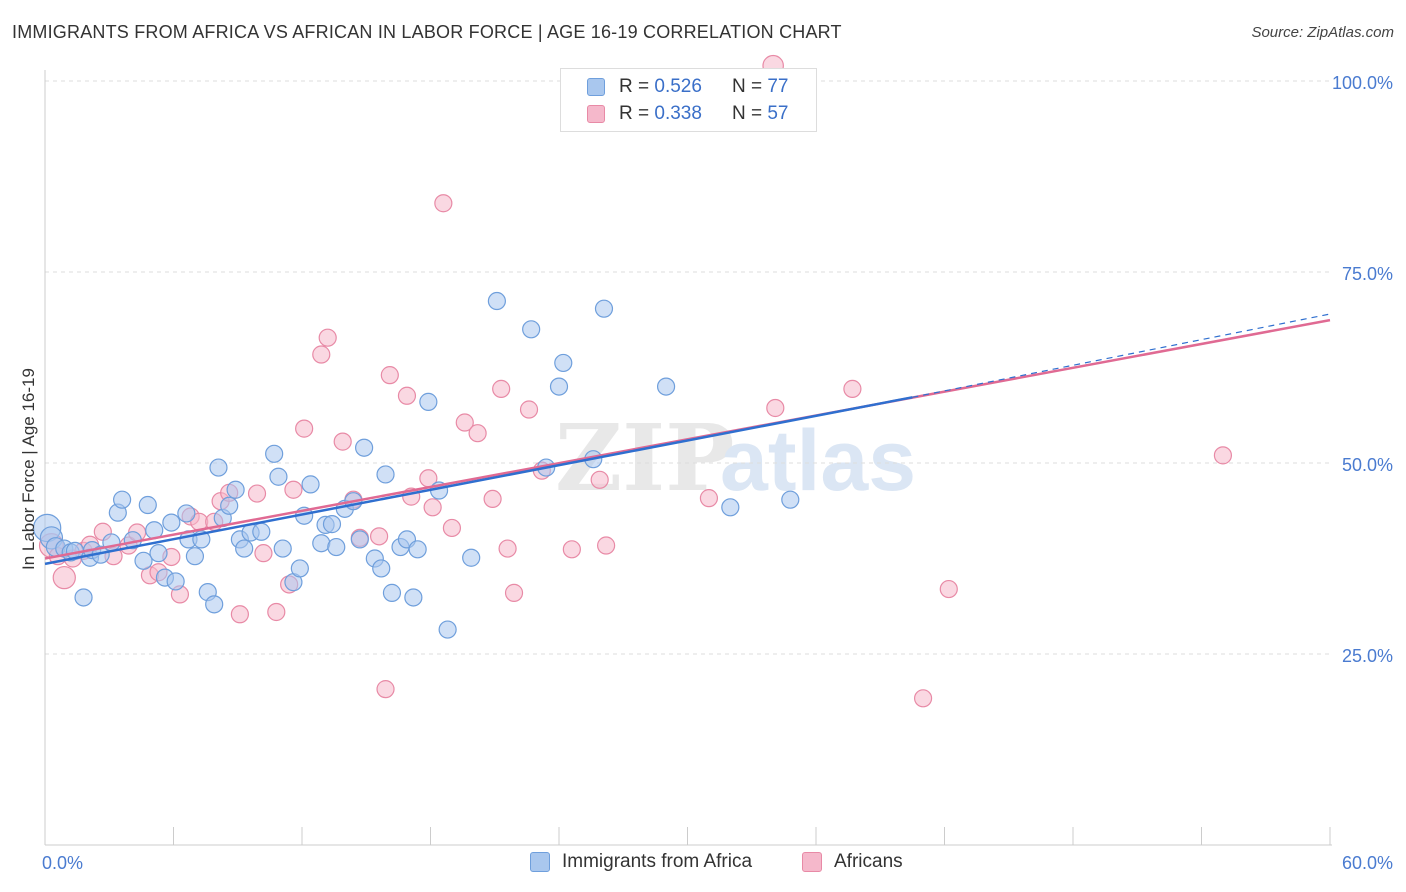 Image resolution: width=1406 pixels, height=892 pixels. Describe the element at coordinates (735, 458) in the screenshot. I see `watermark: ZIP atlas` at that location.